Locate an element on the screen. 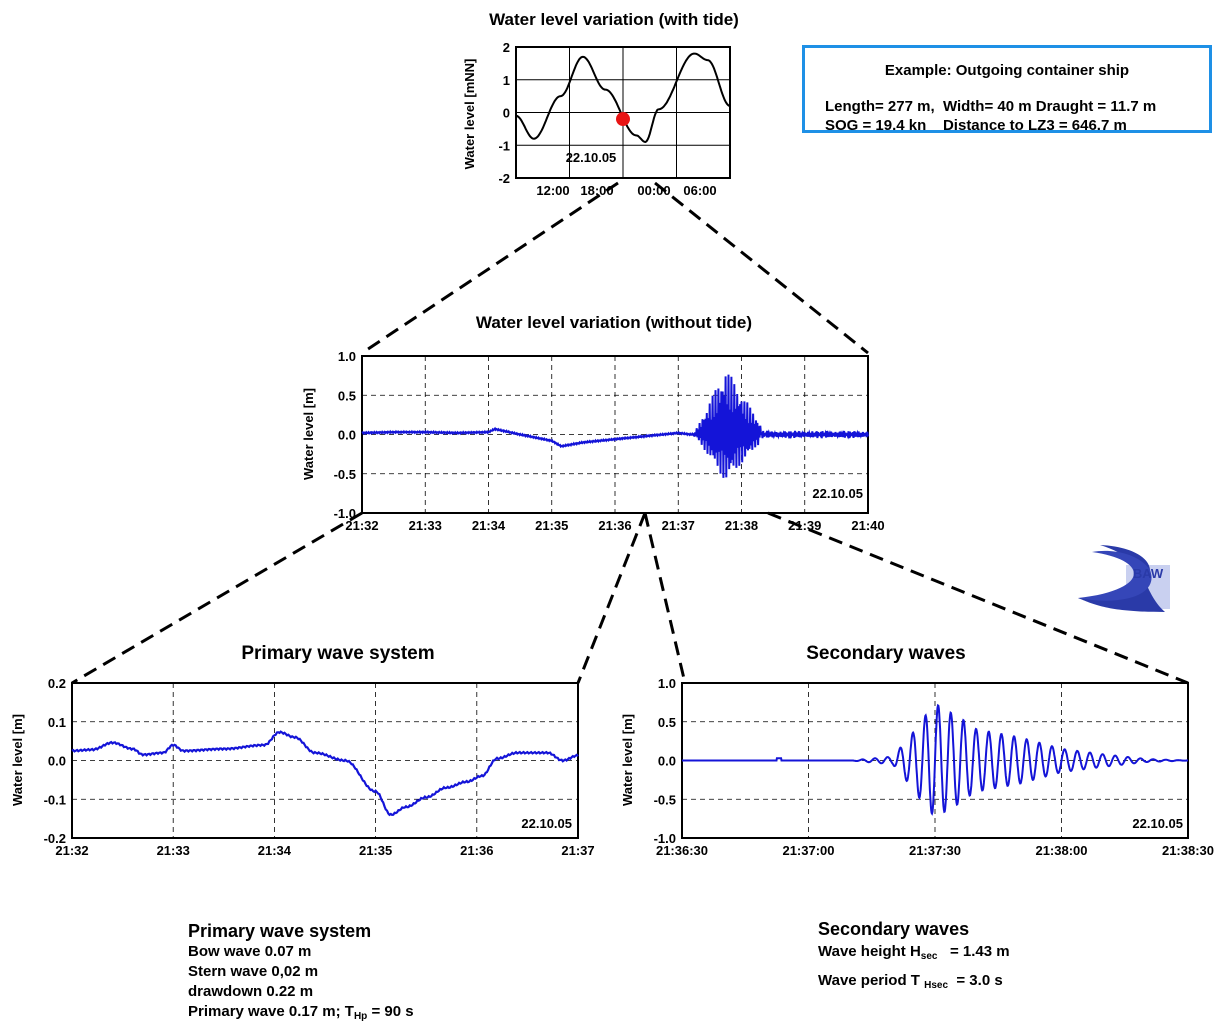 The width and height of the screenshot is (1222, 1027). secondary-xtick-label: 21:37:30 is located at coordinates (935, 850).